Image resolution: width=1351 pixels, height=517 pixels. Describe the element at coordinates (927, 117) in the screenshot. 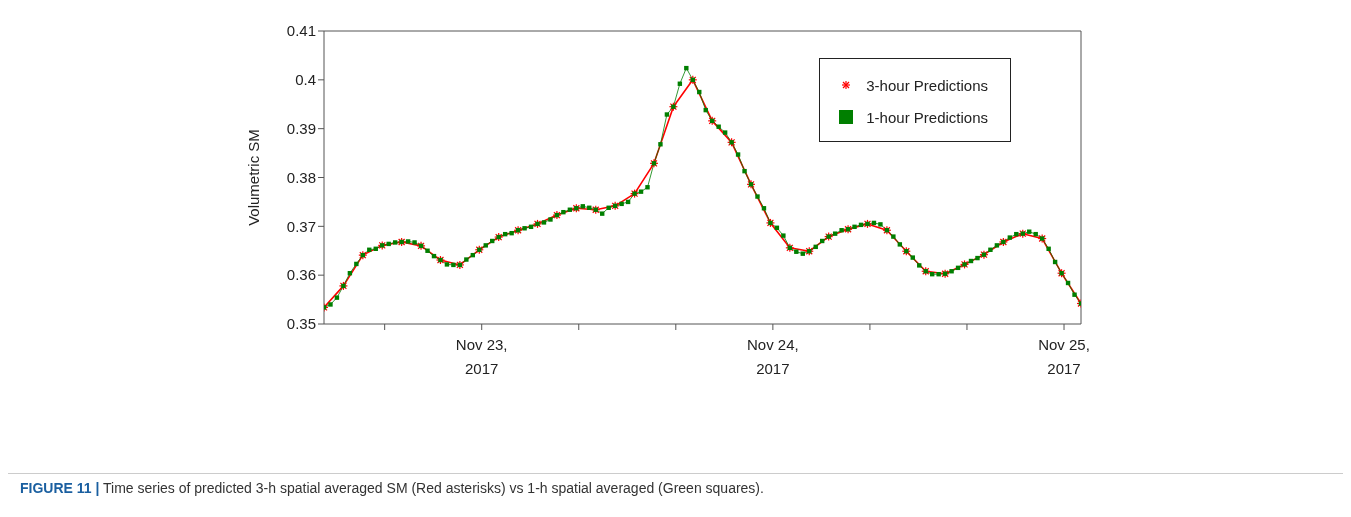

I see `legend-label: 1-hour Predictions` at that location.